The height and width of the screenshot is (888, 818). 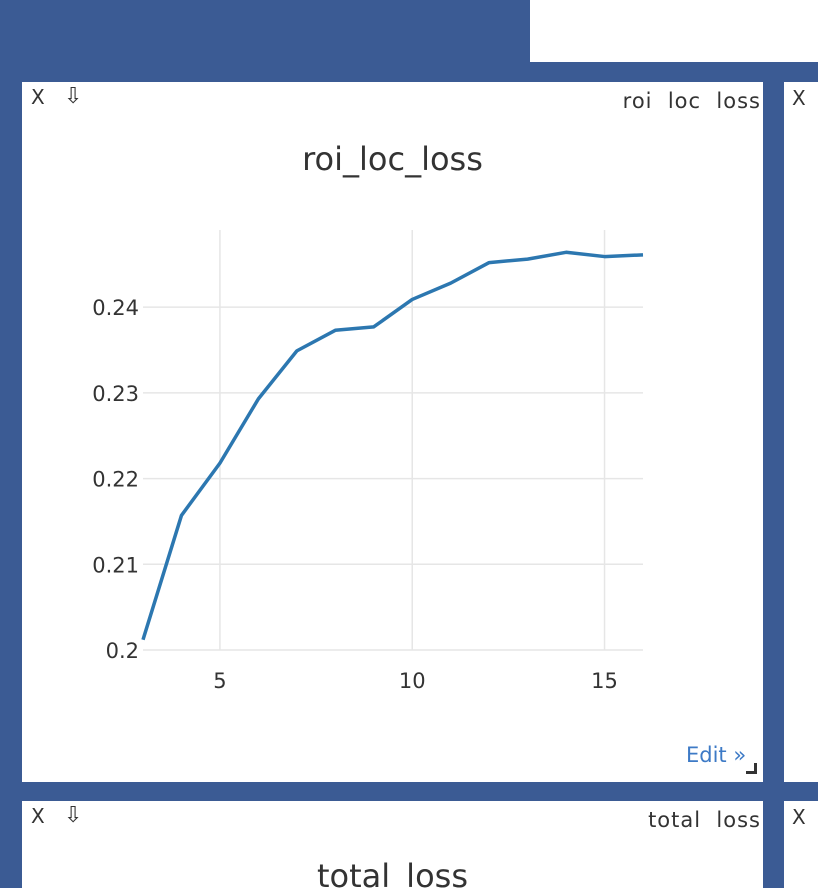 I want to click on pane-label: roi loc loss, so click(x=691, y=101).